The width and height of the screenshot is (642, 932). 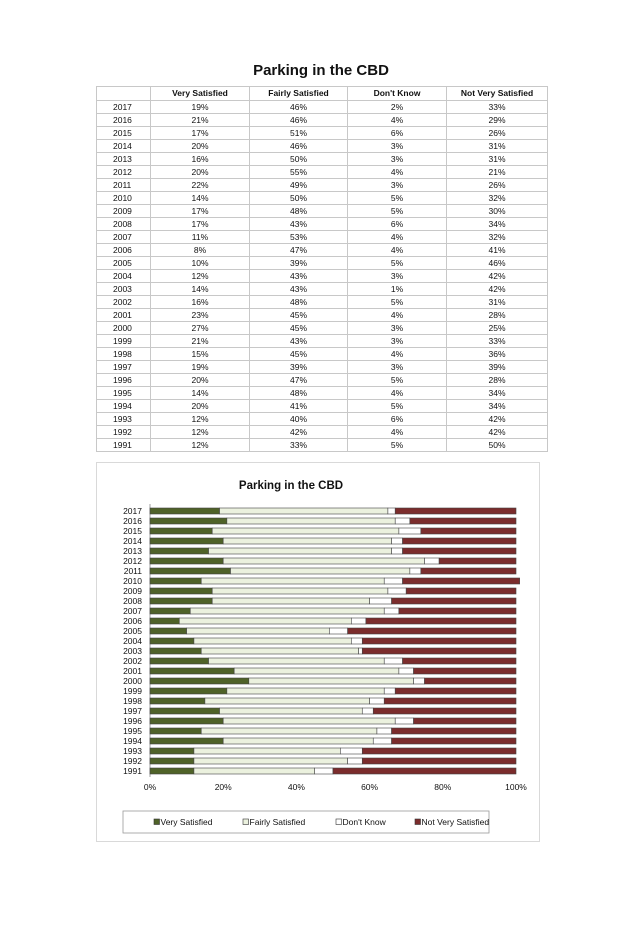 What do you see at coordinates (200, 237) in the screenshot?
I see `value-cell: 11%` at bounding box center [200, 237].